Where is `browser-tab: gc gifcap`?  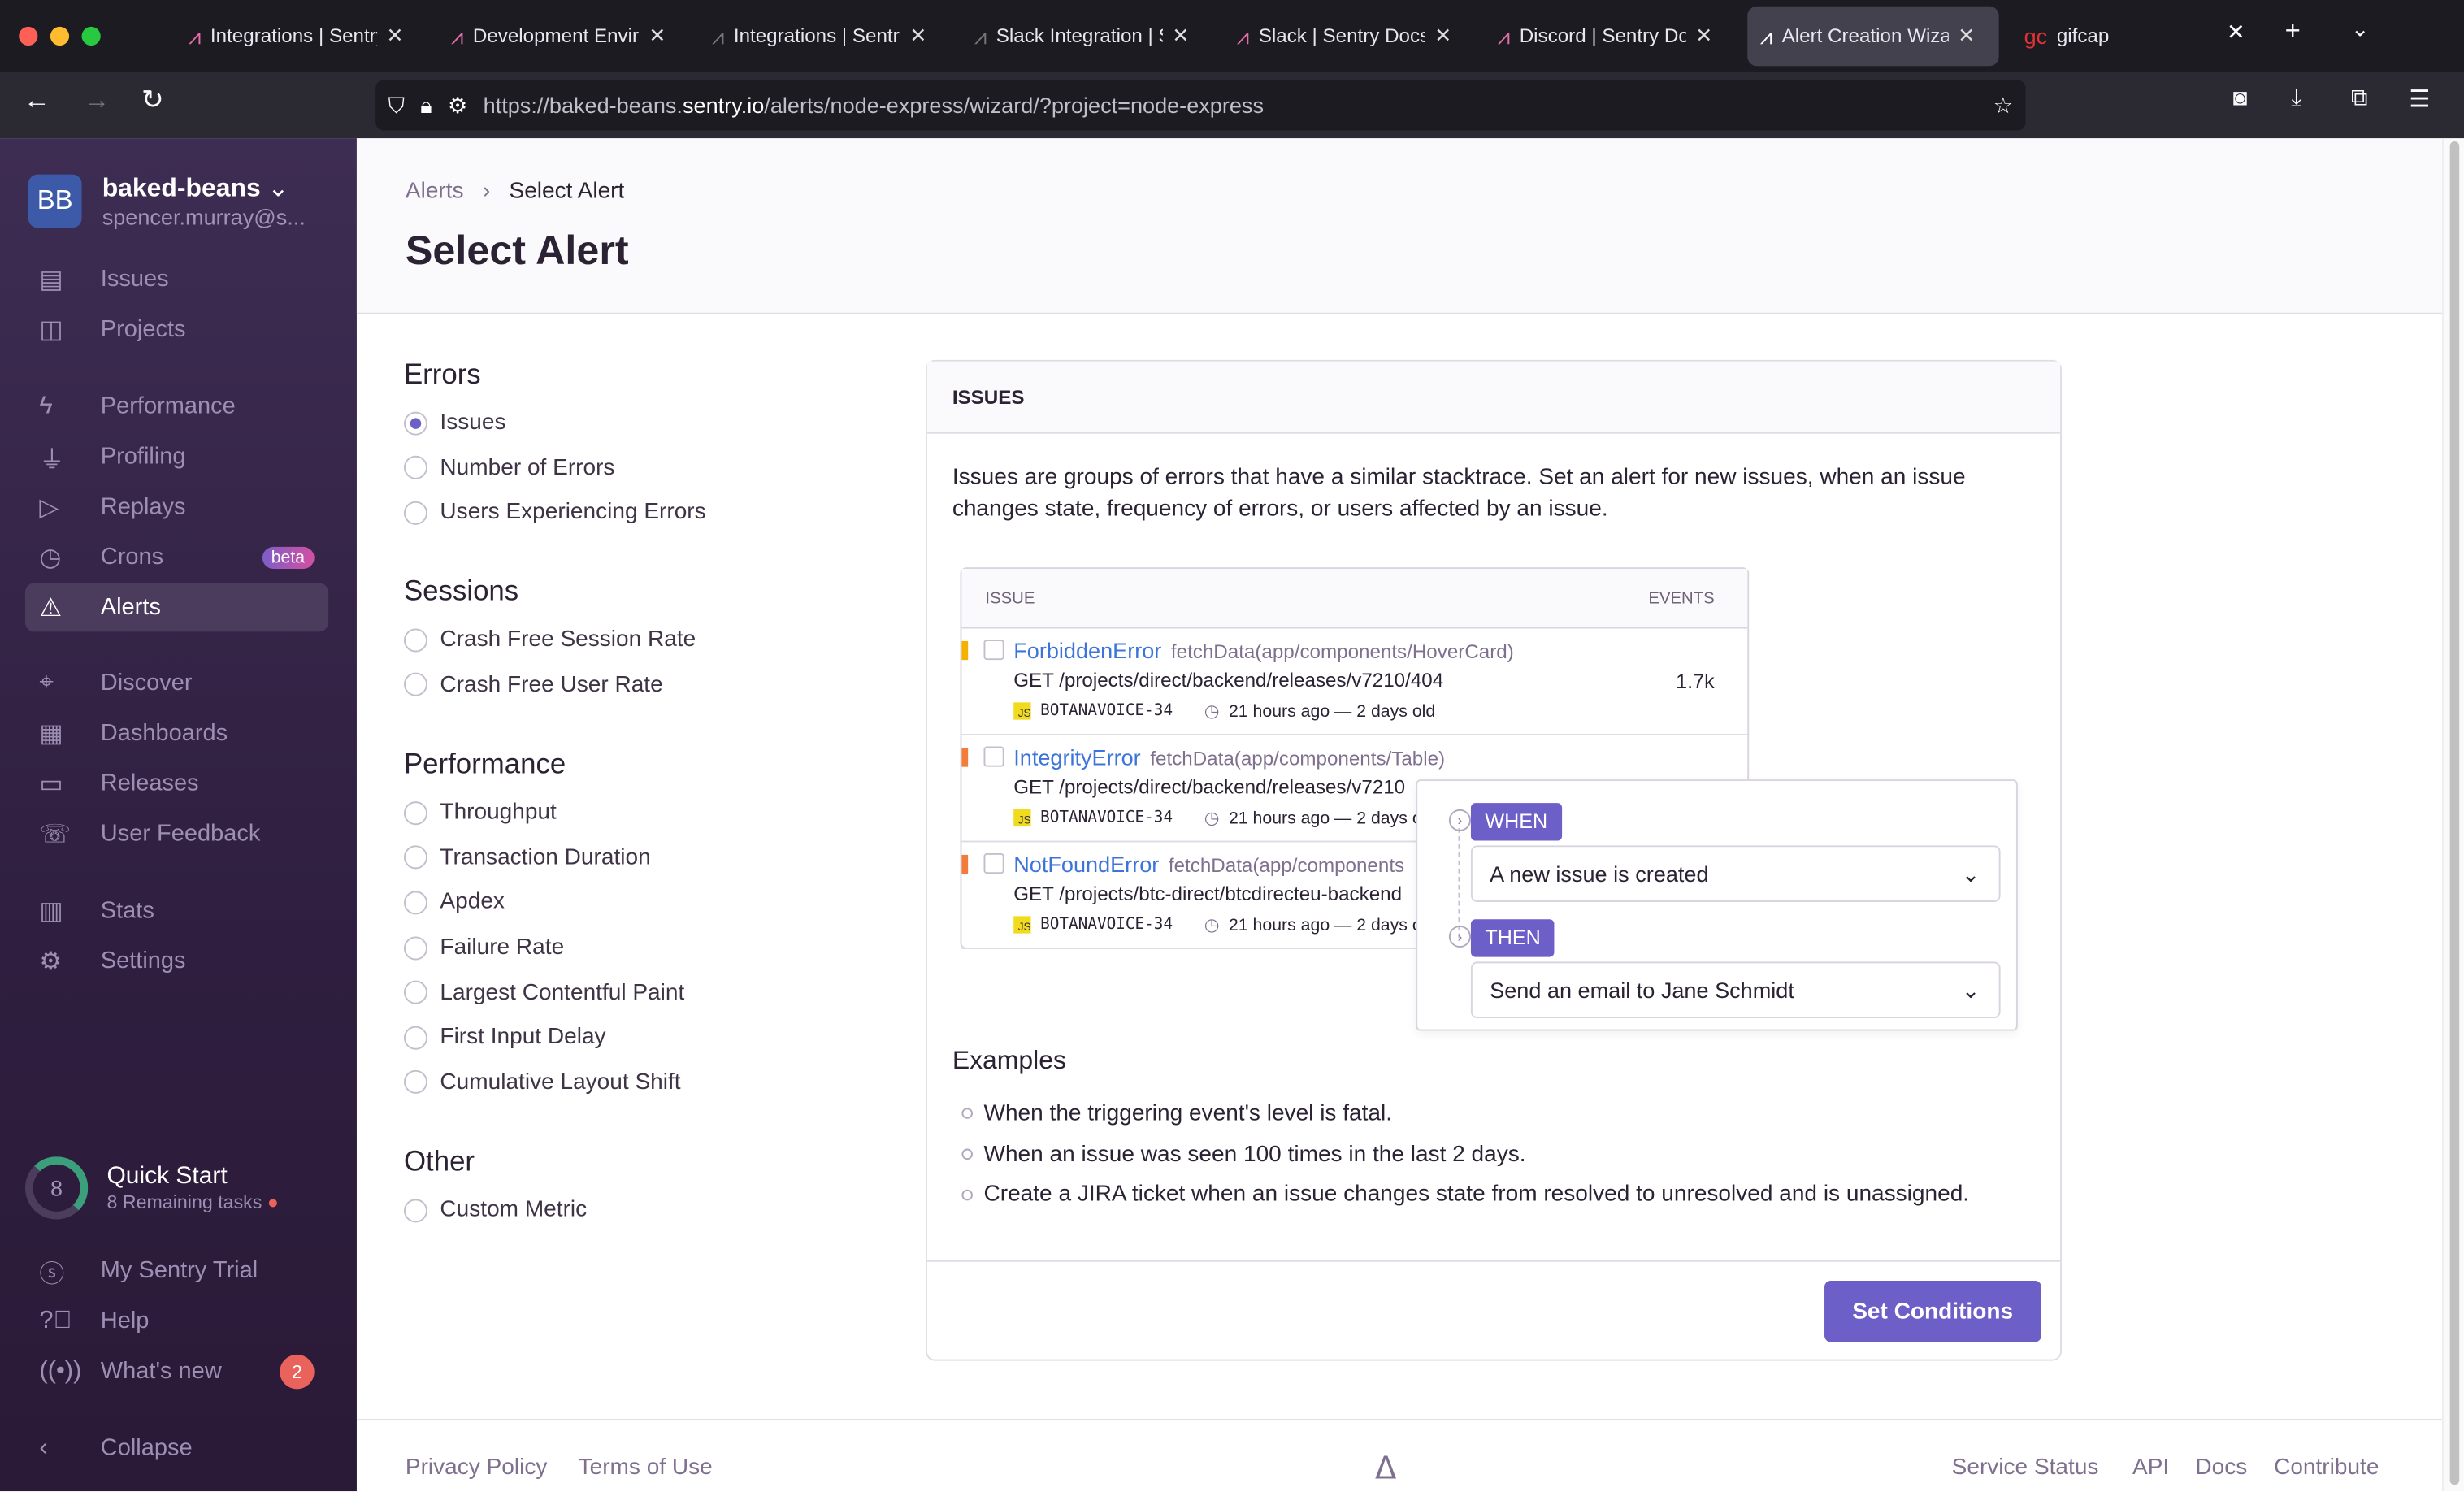 browser-tab: gc gifcap is located at coordinates (2113, 36).